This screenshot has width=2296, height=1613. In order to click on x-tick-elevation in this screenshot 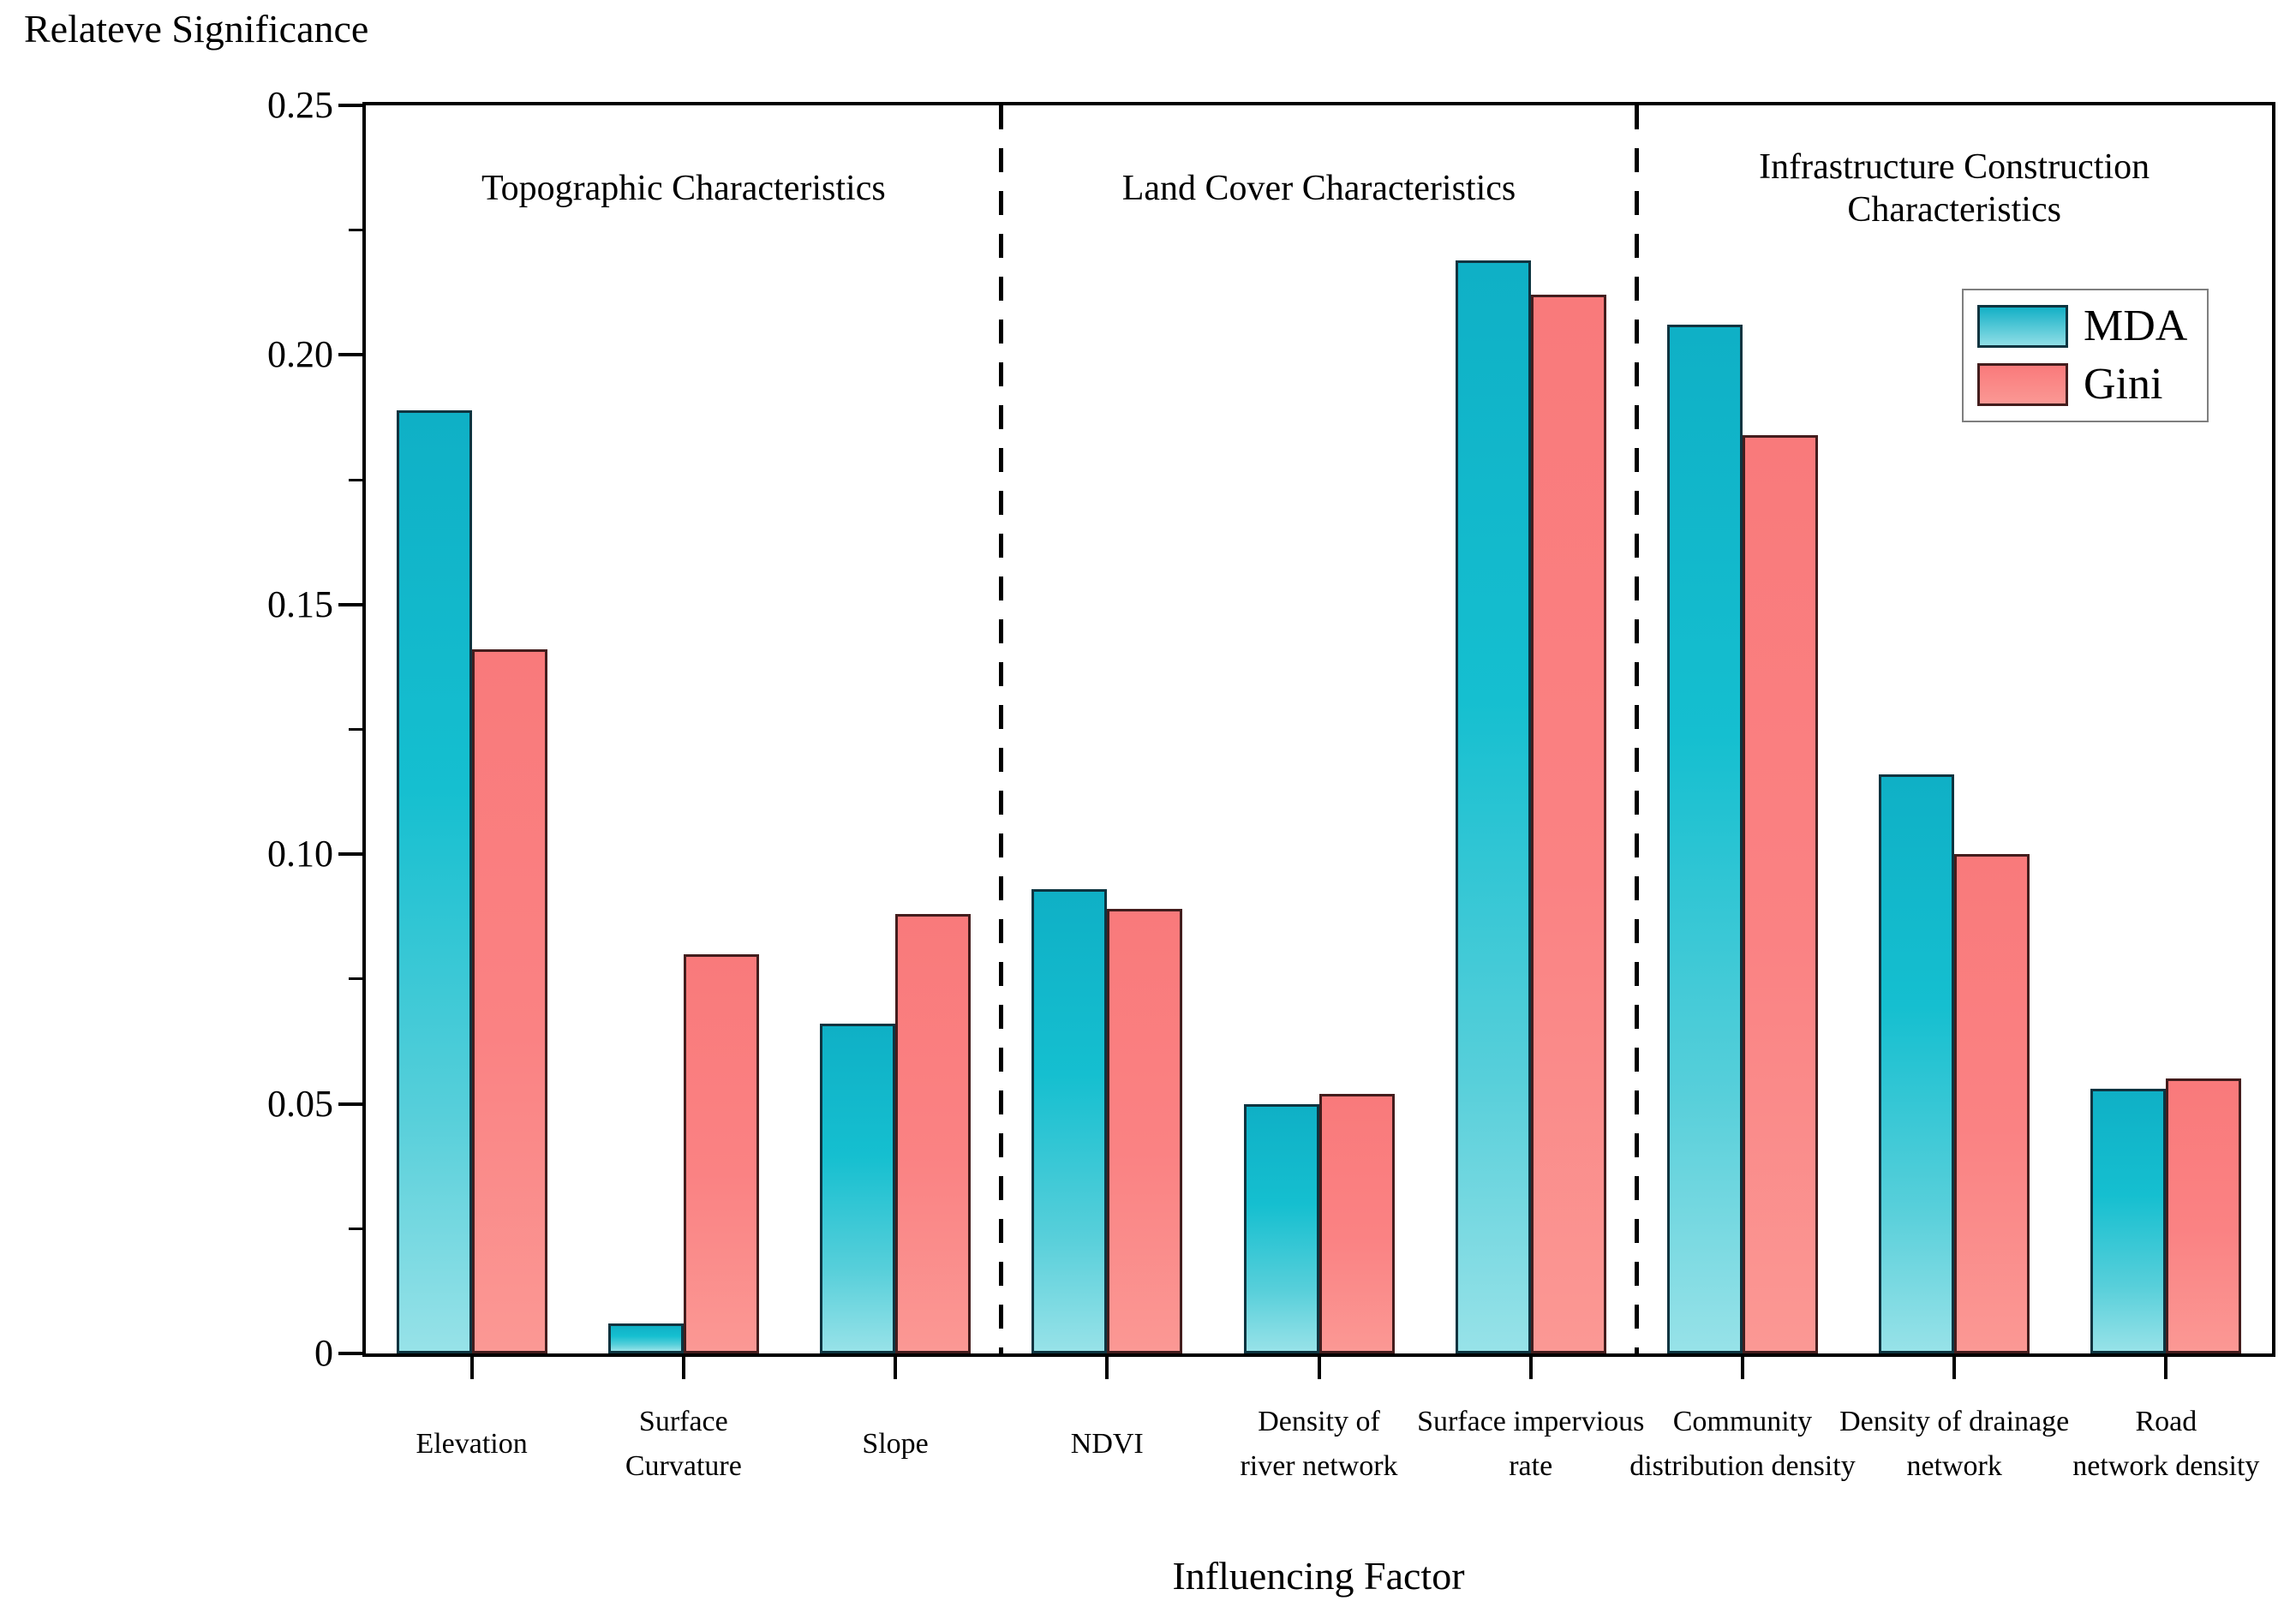, I will do `click(471, 1368)`.